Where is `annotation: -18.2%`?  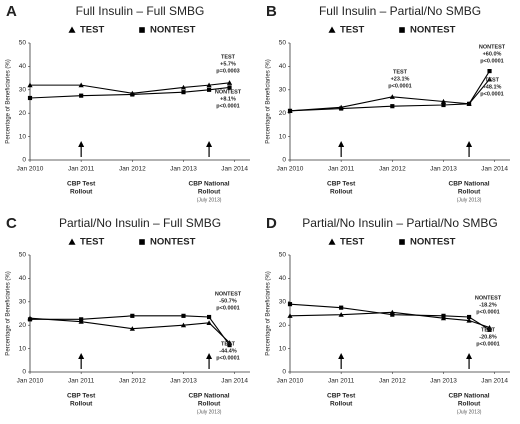
annotation: -18.2% is located at coordinates (488, 305).